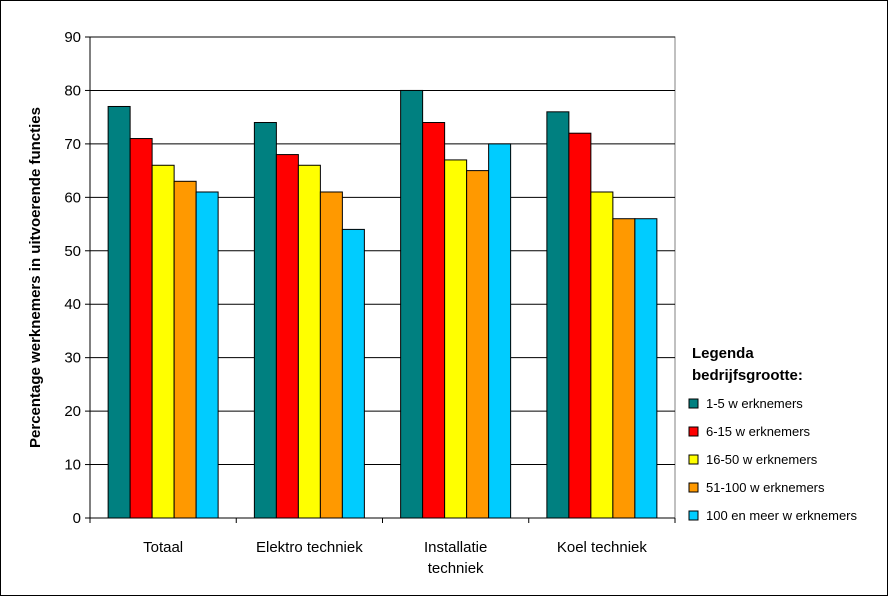 The width and height of the screenshot is (888, 596). I want to click on legend-label: 100 en meer w erknemers, so click(782, 515).